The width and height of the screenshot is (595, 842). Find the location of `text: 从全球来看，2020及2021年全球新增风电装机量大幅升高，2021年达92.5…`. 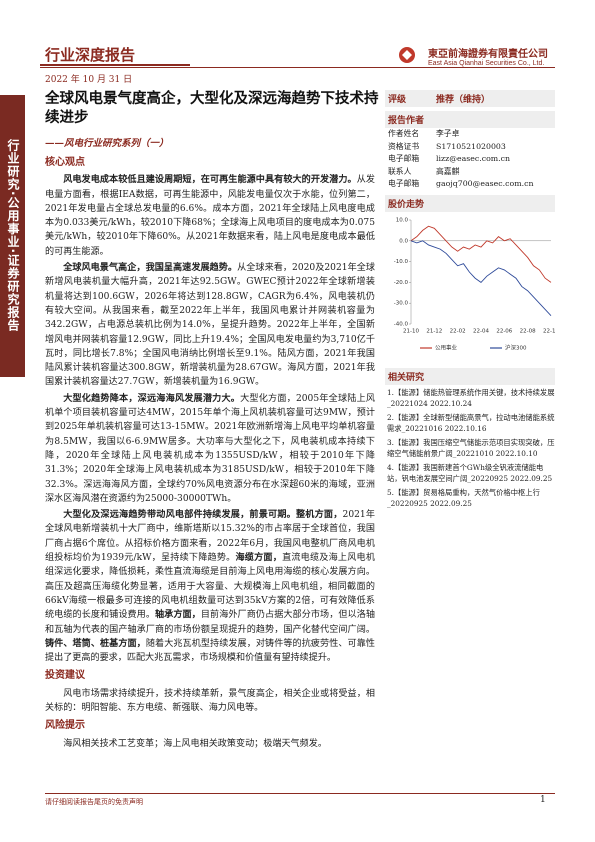

text: 从全球来看，2020及2021年全球新增风电装机量大幅升高，2021年达92.5… is located at coordinates (210, 325).